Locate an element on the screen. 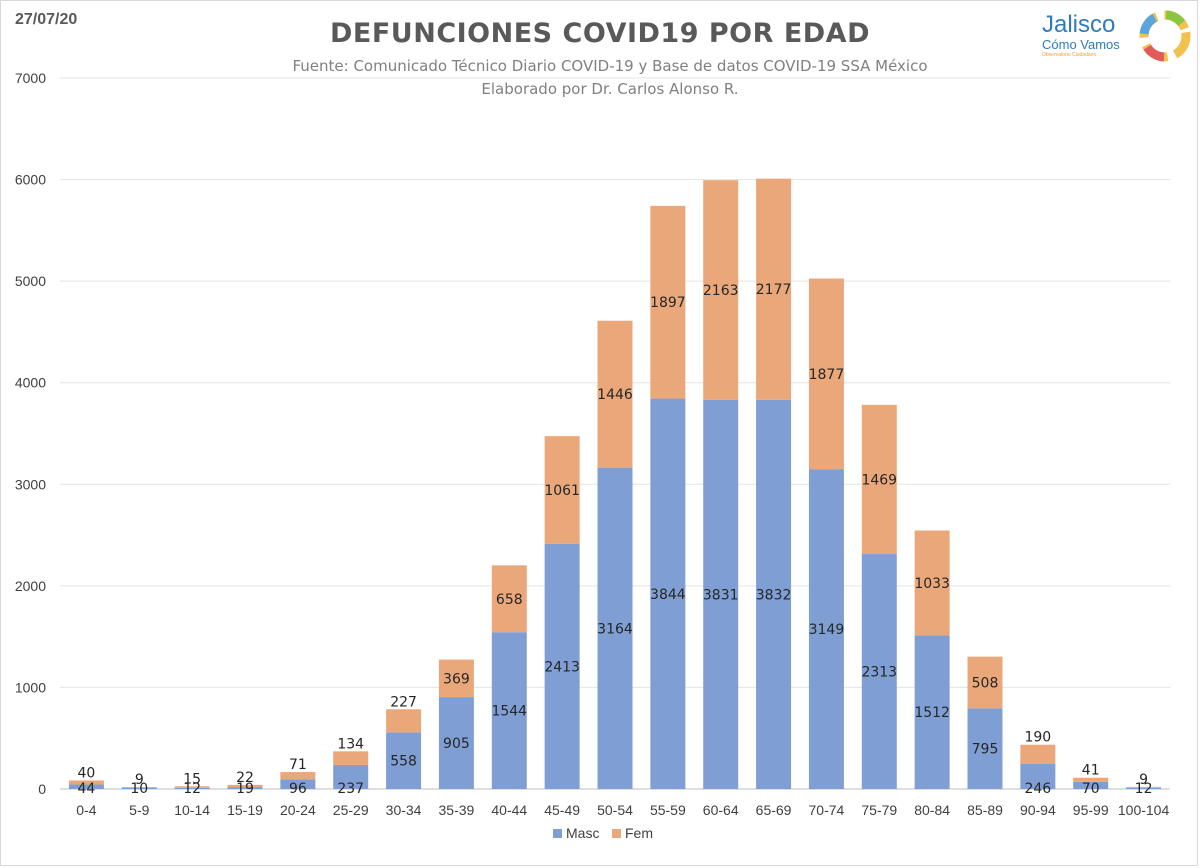  data-label-fem: 15 is located at coordinates (192, 779).